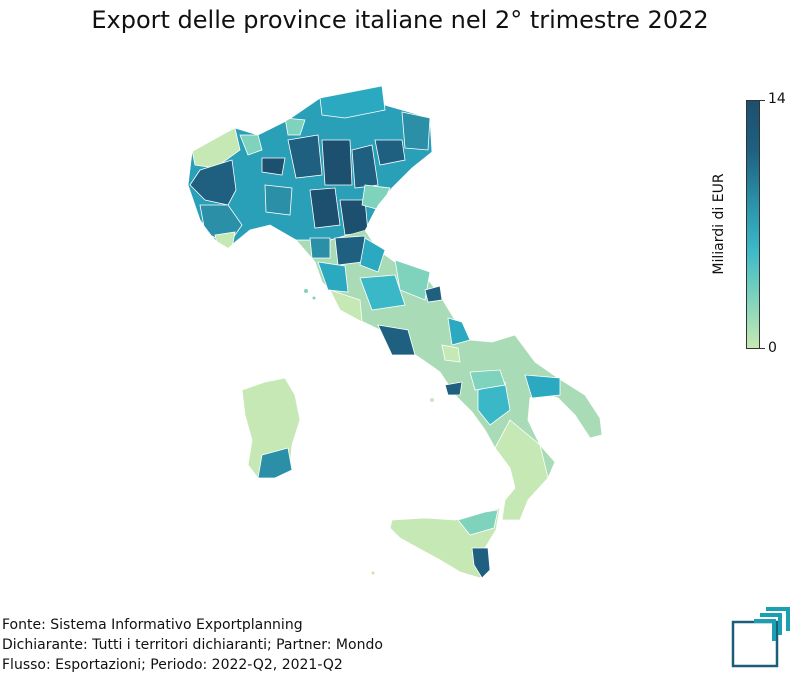 The image size is (800, 680). I want to click on colorbar-axis-label: Miliardi di EUR, so click(719, 224).